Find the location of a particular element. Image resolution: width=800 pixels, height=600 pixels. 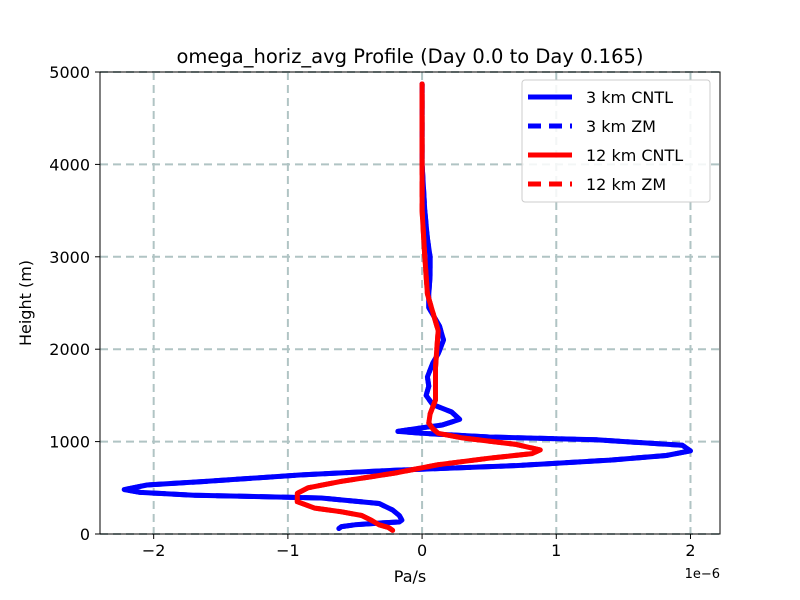

legend-label-12km-cntl: 12 km CNTL is located at coordinates (634, 155).